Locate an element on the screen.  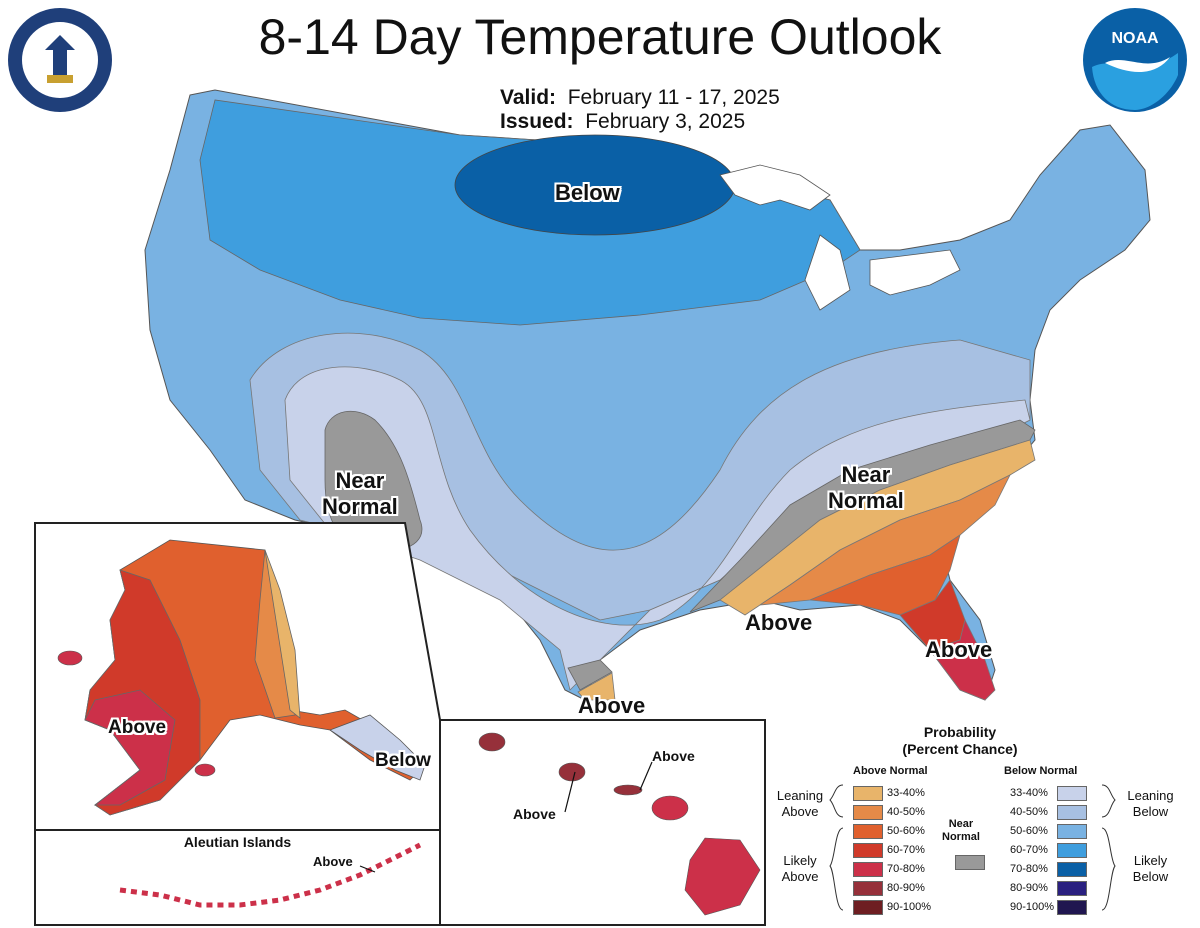
label-above-gulf: Above is located at coordinates (779, 622).